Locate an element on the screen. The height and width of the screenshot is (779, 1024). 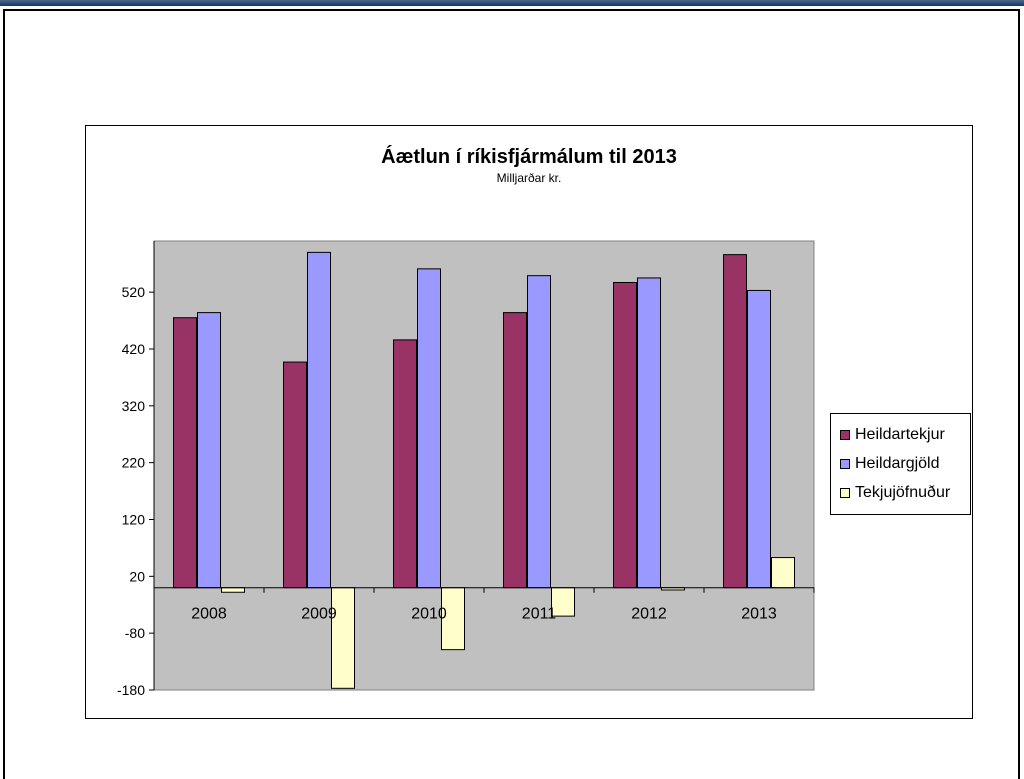
bar-heildartekjur-2011 is located at coordinates (515, 450).